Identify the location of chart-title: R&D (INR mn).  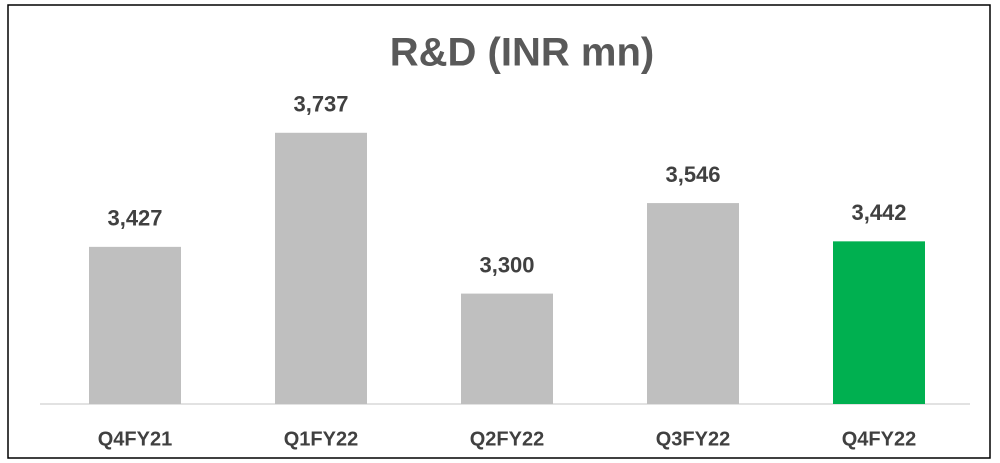
(522, 53).